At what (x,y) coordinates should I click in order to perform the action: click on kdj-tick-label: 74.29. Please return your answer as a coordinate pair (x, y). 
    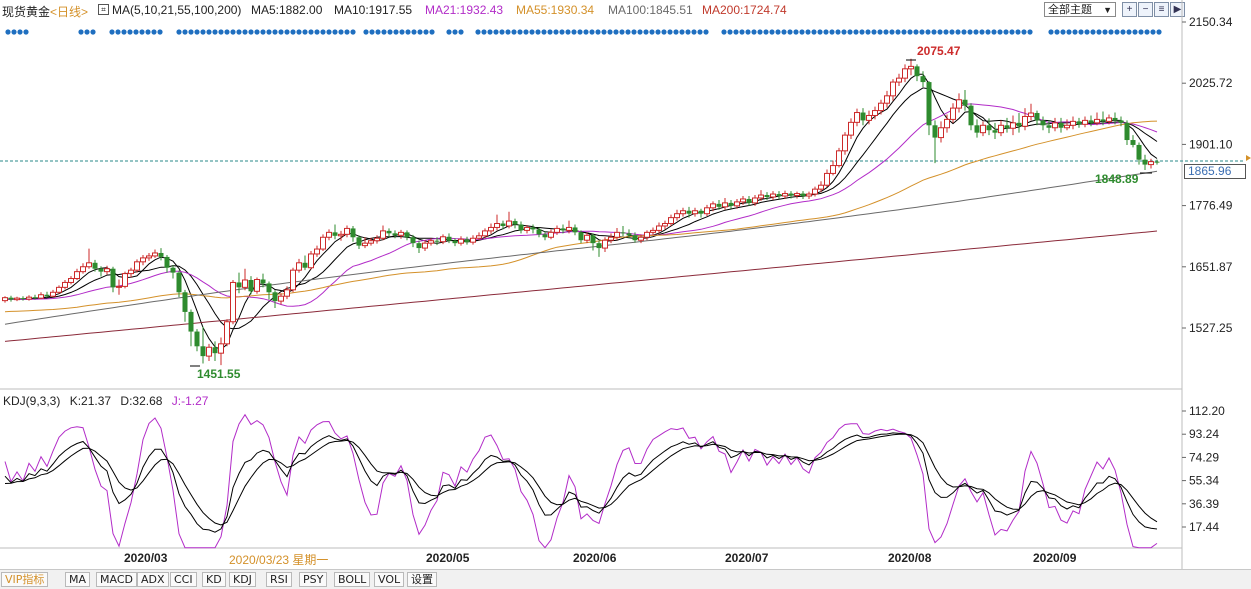
    Looking at the image, I should click on (1204, 457).